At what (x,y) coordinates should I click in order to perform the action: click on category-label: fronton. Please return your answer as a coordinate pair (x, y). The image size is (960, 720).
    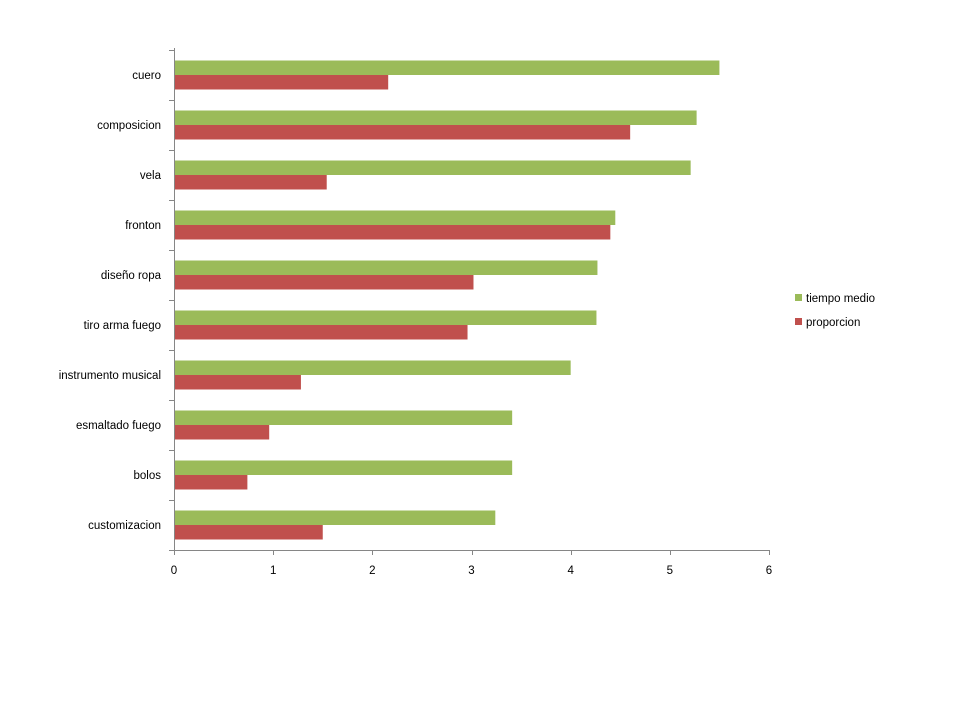
    Looking at the image, I should click on (143, 226).